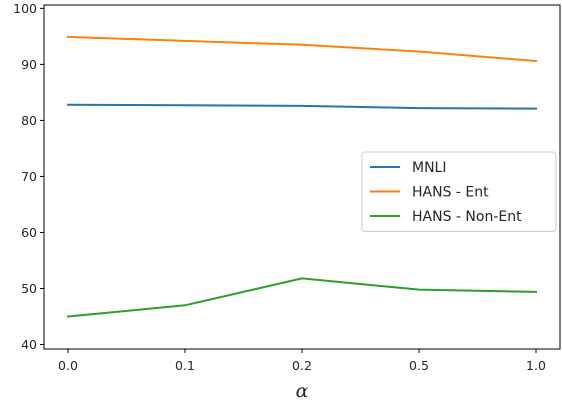 This screenshot has width=562, height=407. I want to click on legend-box, so click(459, 191).